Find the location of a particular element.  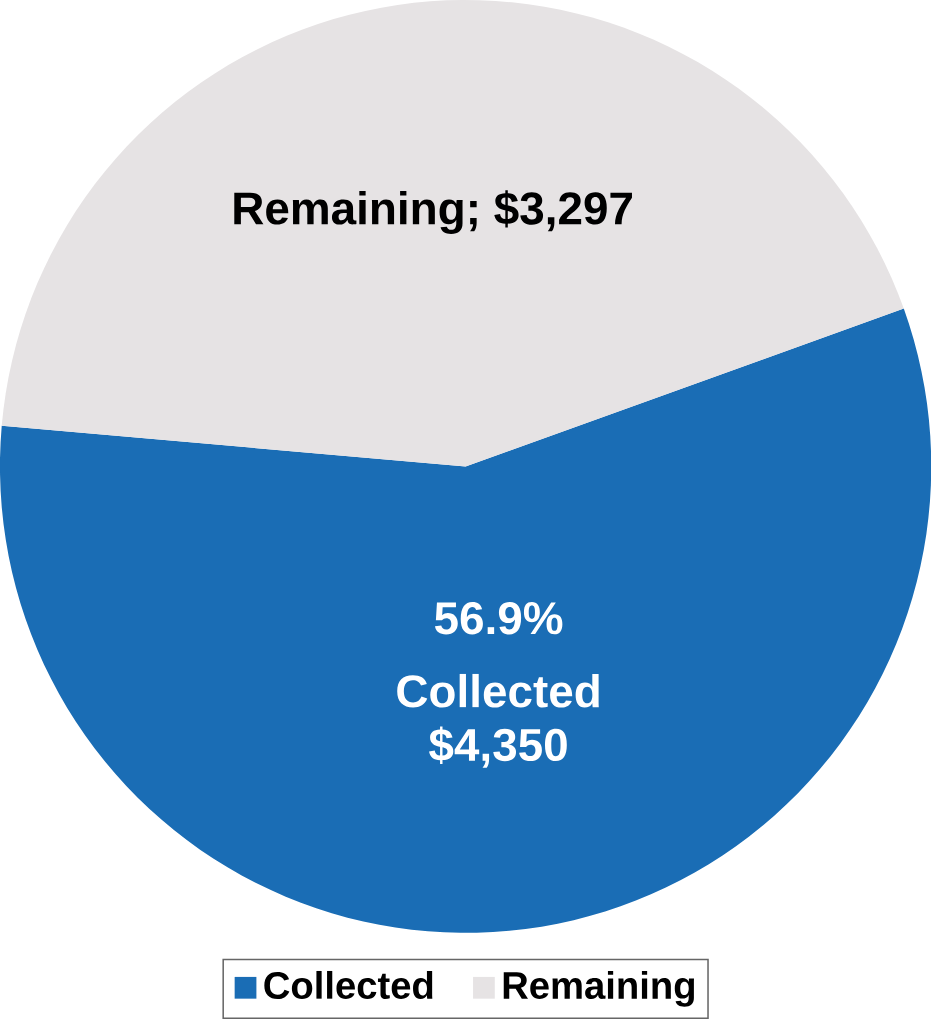

legend-label: Collected is located at coordinates (348, 985).